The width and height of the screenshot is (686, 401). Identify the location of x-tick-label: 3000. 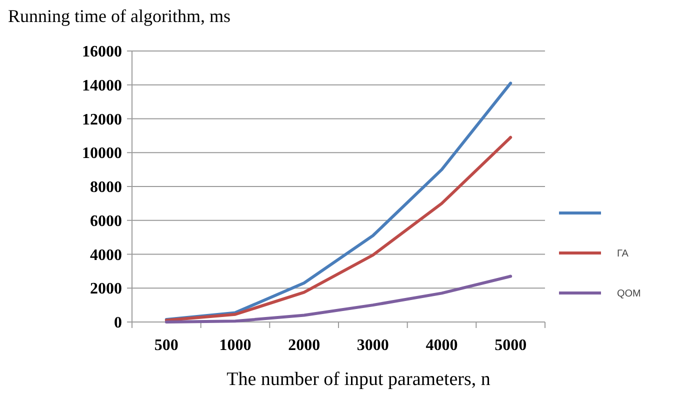
(372, 345).